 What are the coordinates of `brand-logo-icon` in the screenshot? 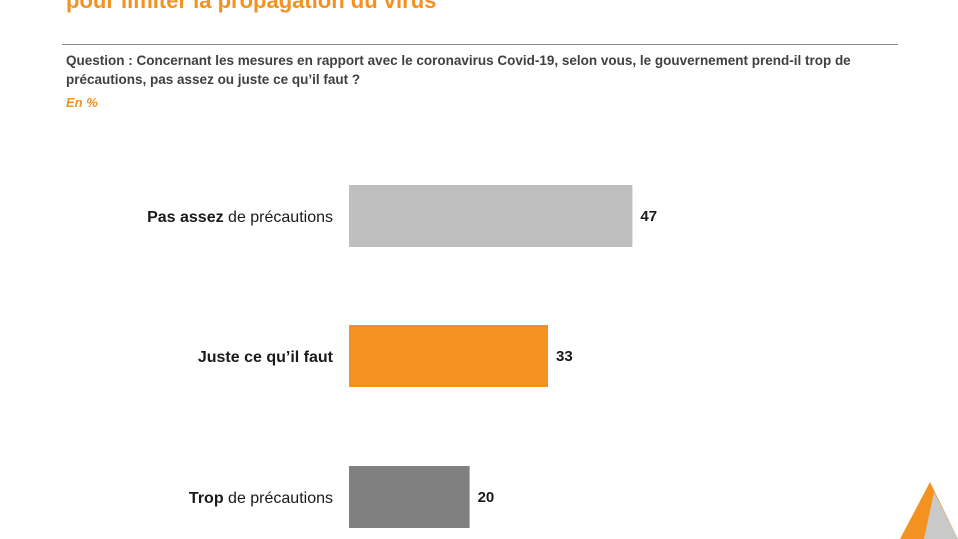 It's located at (929, 510).